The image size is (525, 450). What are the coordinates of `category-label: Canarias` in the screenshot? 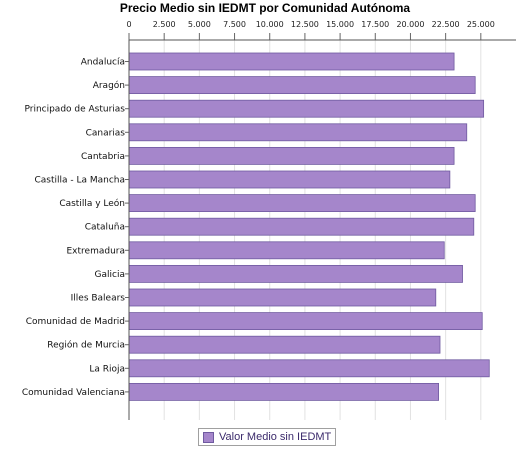 It's located at (106, 133).